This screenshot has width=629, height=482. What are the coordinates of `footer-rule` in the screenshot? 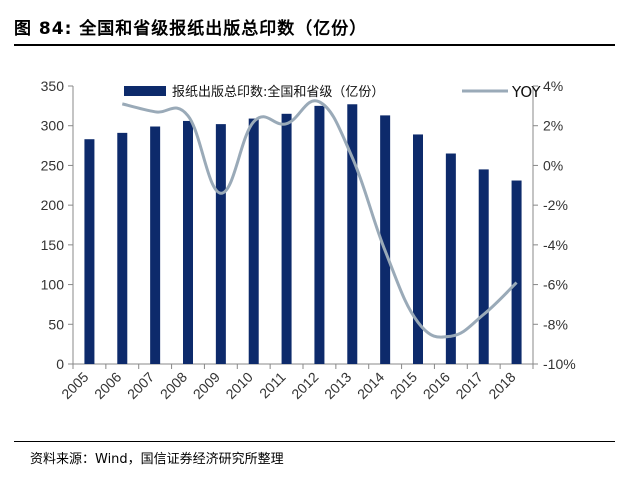 It's located at (314, 441).